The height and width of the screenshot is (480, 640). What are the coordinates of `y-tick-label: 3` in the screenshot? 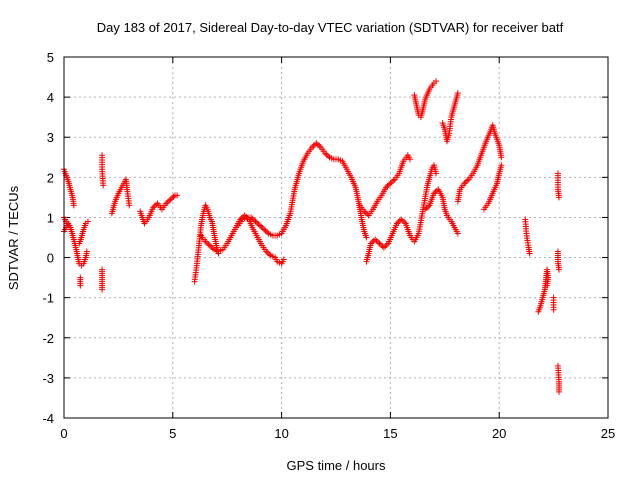 It's located at (50, 137).